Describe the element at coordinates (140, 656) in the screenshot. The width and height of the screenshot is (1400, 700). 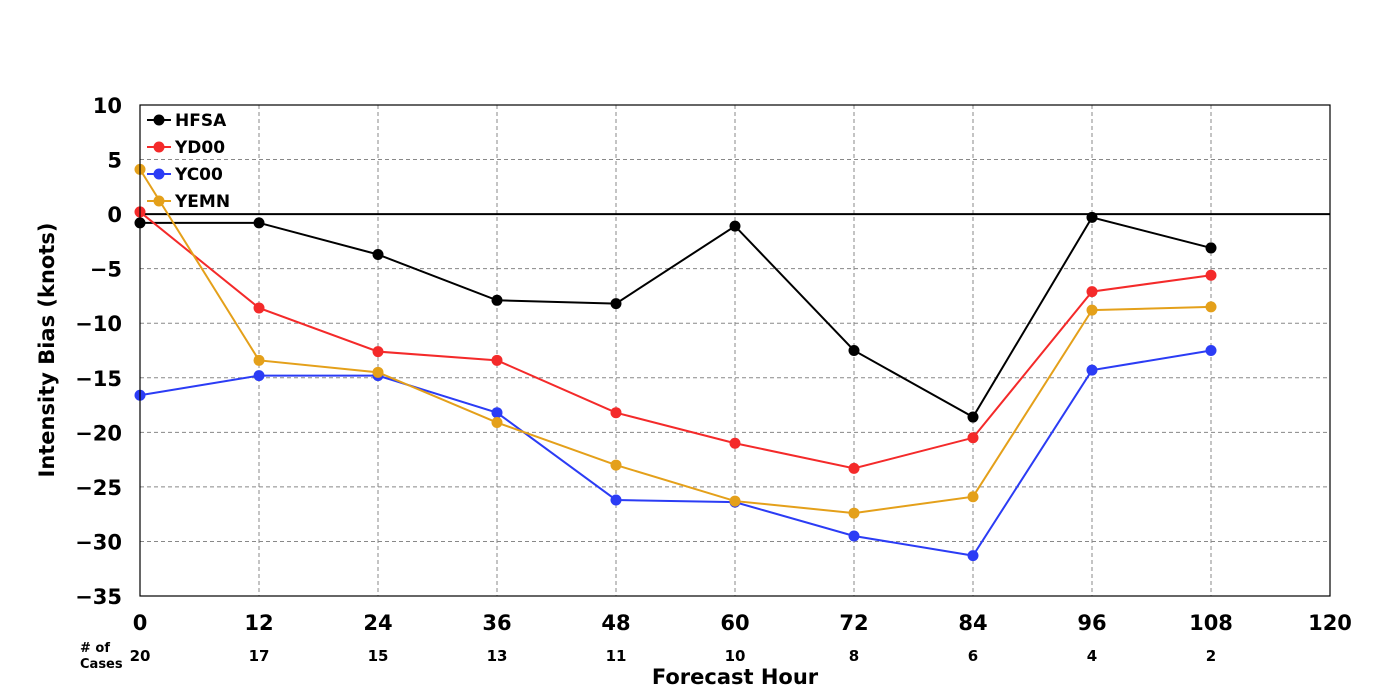
I see `case-count-0: 20` at that location.